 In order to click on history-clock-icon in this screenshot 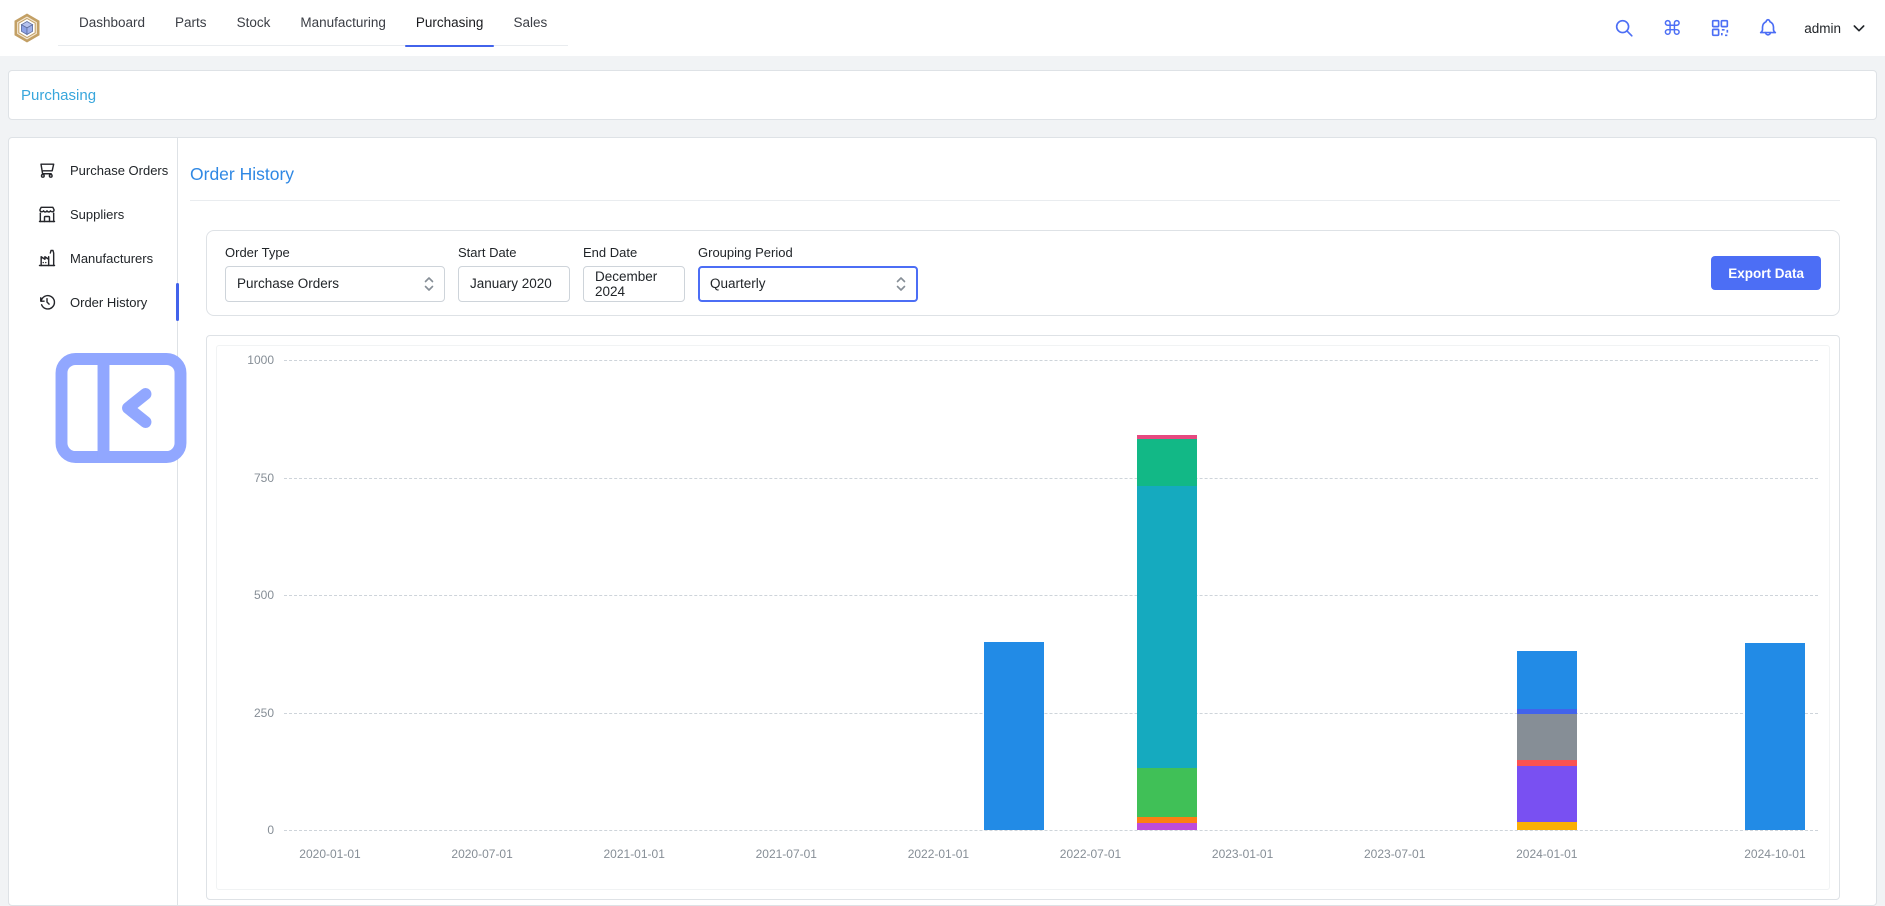, I will do `click(47, 302)`.